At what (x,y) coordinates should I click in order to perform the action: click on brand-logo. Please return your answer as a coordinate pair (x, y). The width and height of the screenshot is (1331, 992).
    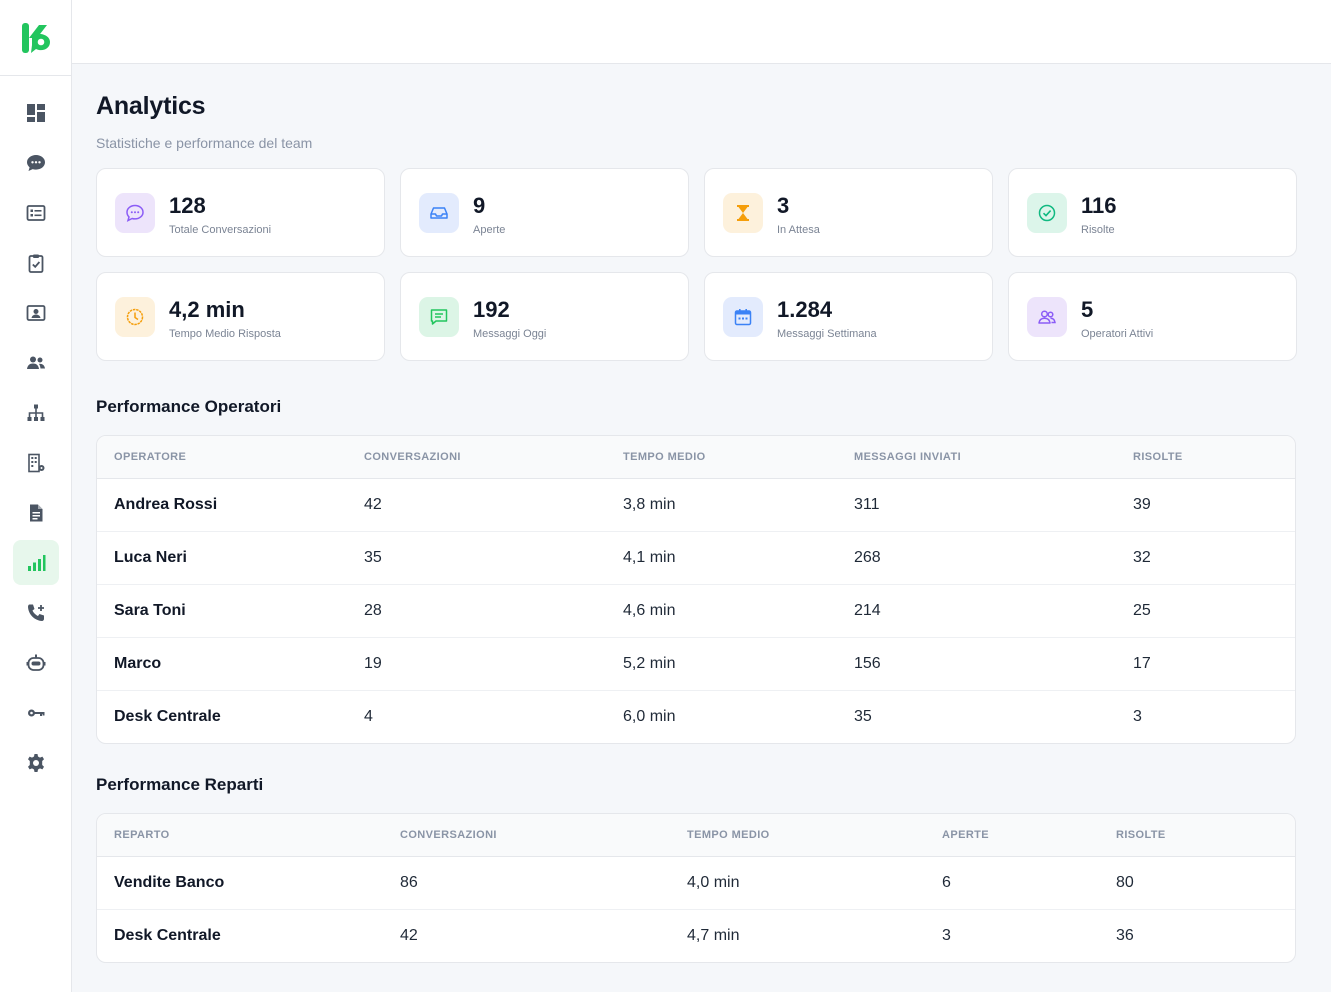
    Looking at the image, I should click on (35, 38).